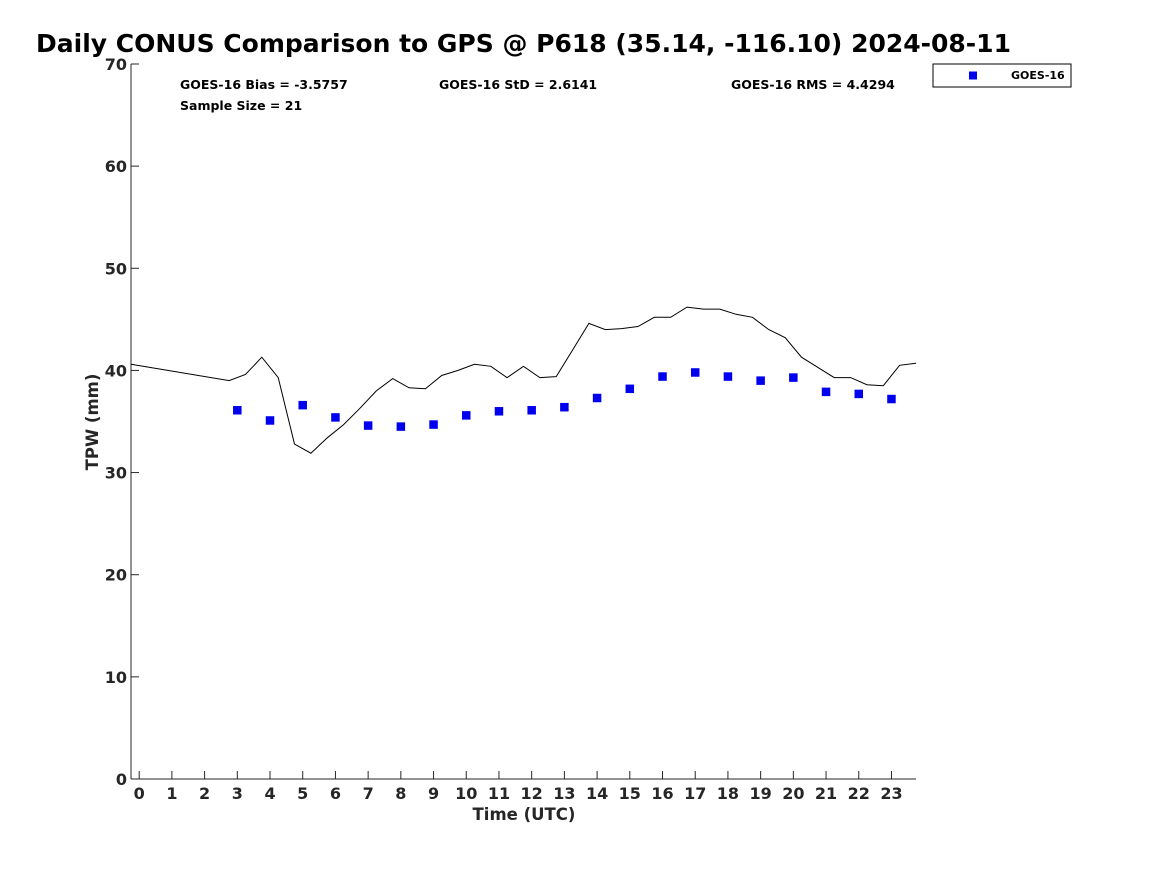 This screenshot has width=1167, height=875. What do you see at coordinates (761, 793) in the screenshot?
I see `x-tick-label: 19` at bounding box center [761, 793].